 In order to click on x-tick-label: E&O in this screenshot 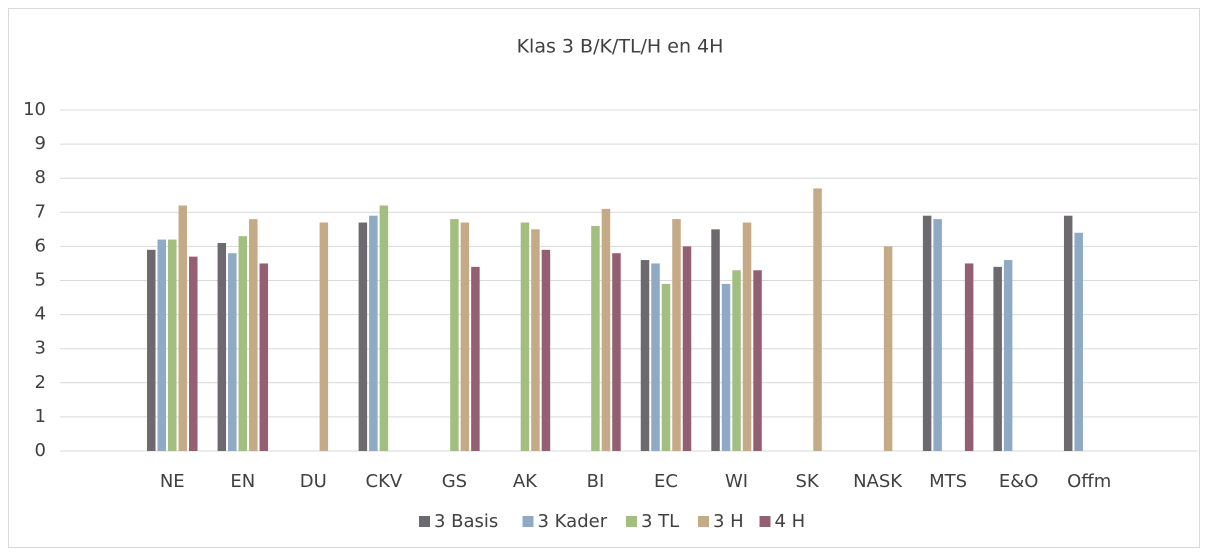, I will do `click(1019, 481)`.